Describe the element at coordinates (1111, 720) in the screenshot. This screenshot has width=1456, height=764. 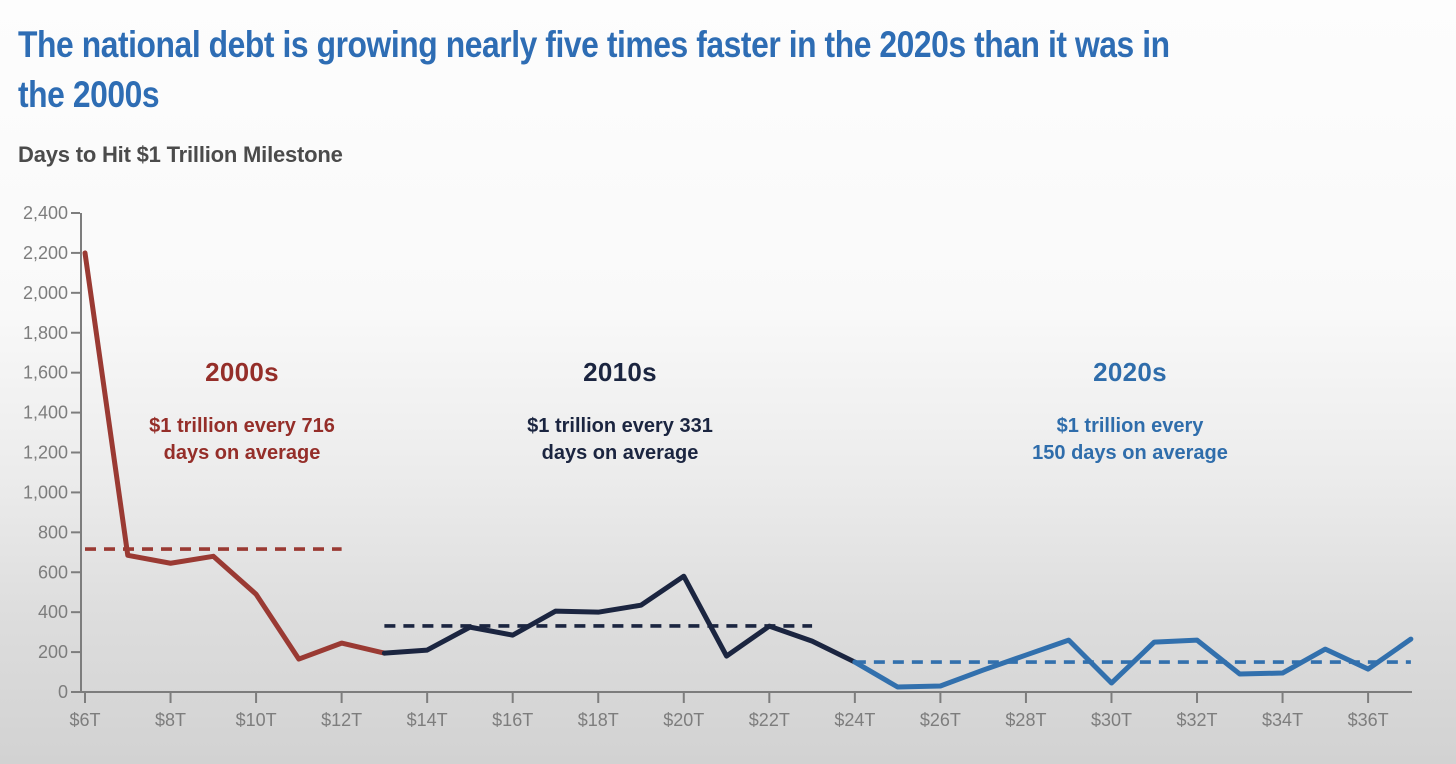
I see `x-tick-label: $30T` at that location.